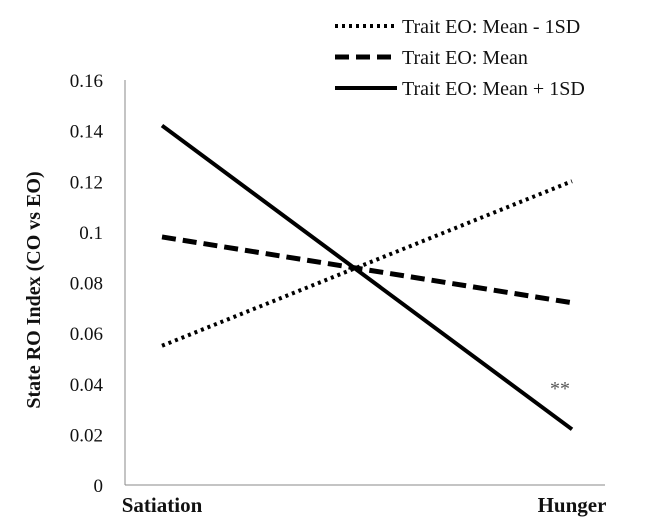 This screenshot has height=520, width=651. I want to click on y-tick-label: 0.08, so click(86, 284).